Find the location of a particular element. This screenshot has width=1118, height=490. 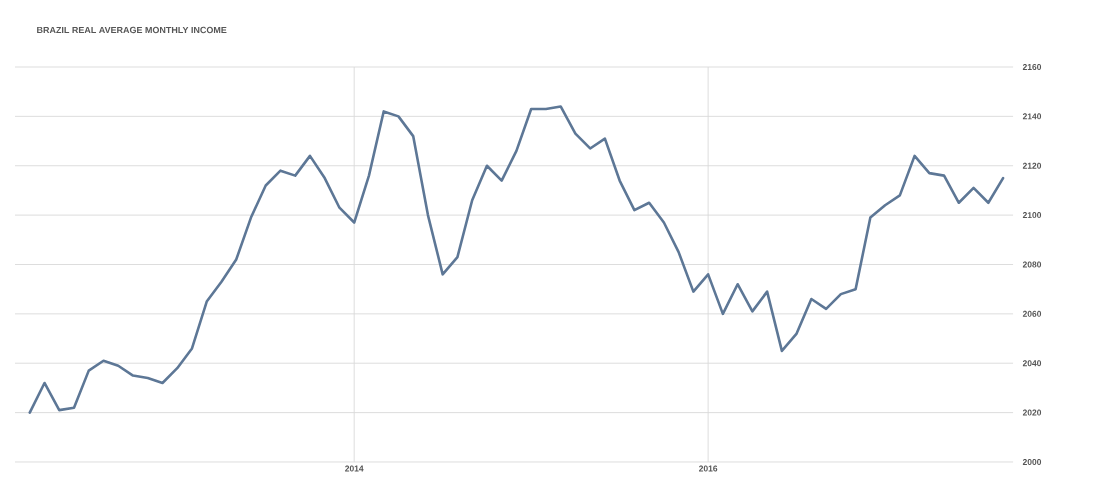

y-tick-label: 2160 is located at coordinates (1032, 67).